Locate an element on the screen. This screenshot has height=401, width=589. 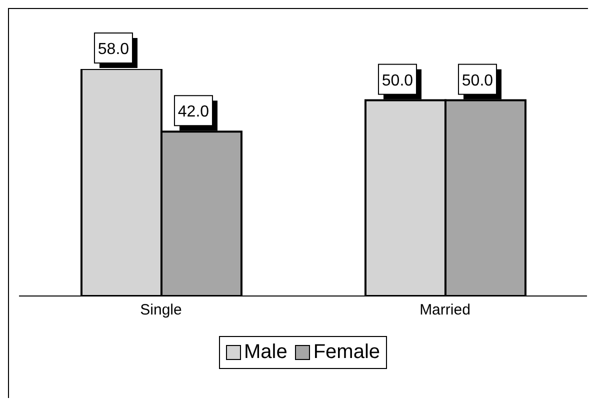
legend-label: Male is located at coordinates (265, 352).